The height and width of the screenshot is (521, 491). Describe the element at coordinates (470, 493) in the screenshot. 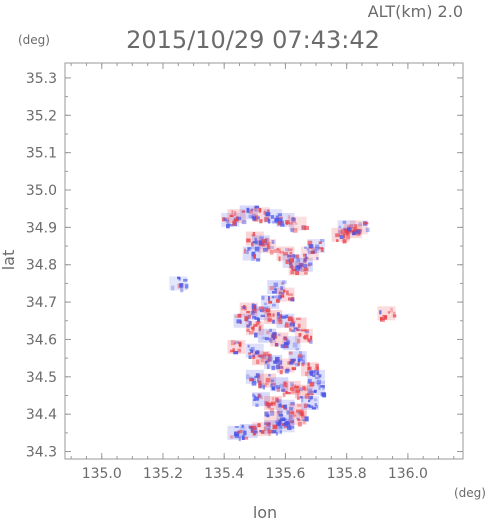

I see `x-unit-label: (deg)` at that location.